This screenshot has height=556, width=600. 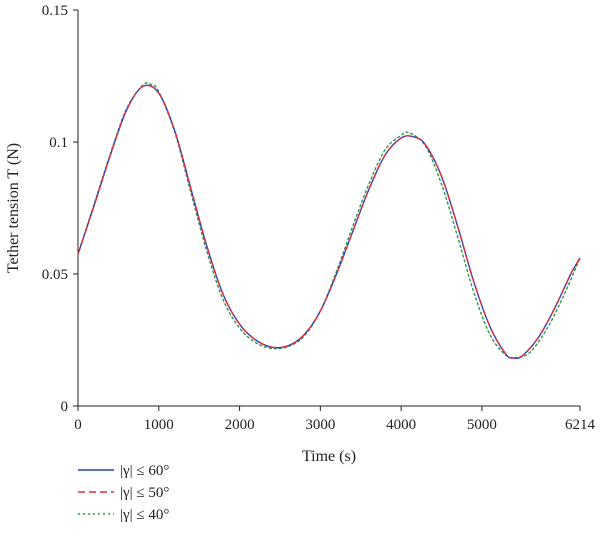 I want to click on legend-label-2: |γ| ≤ 40°, so click(x=144, y=515).